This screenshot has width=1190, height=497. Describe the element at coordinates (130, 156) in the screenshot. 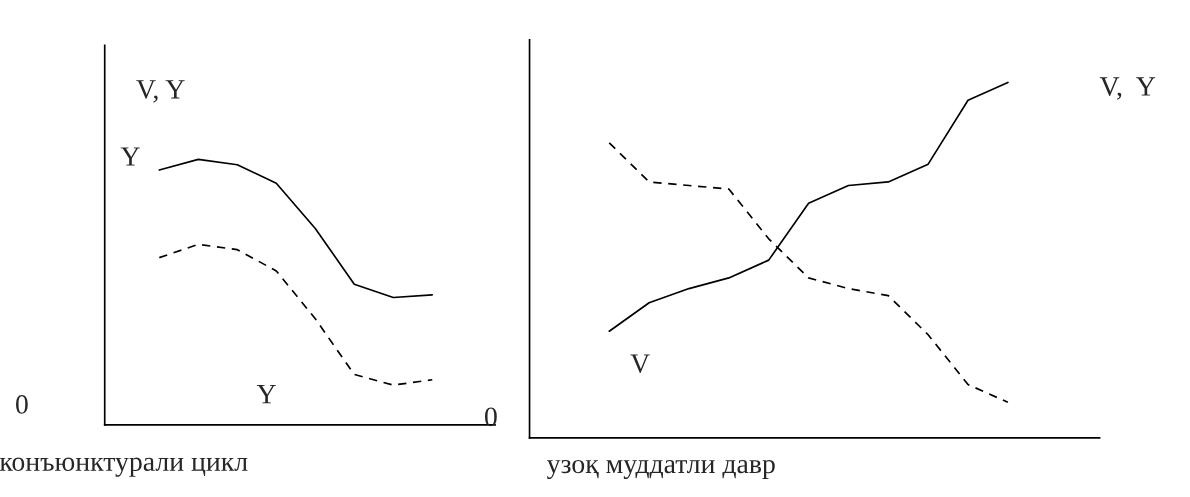

I see `series-label: Y` at that location.